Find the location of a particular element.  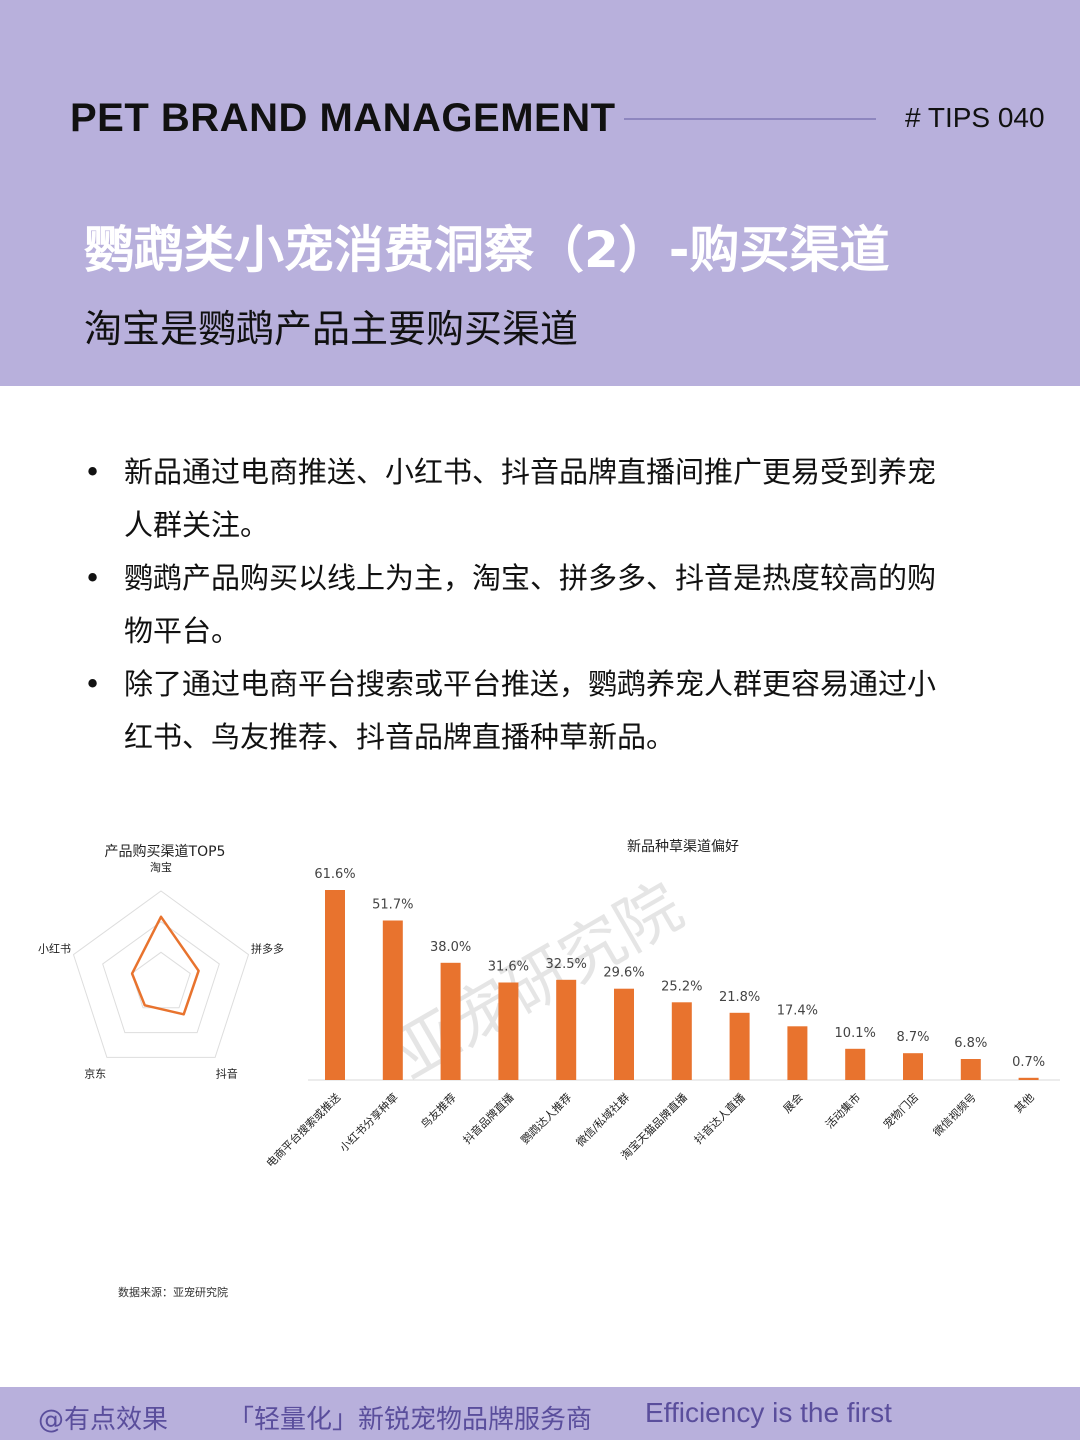

radar-series-area is located at coordinates (165, 965).